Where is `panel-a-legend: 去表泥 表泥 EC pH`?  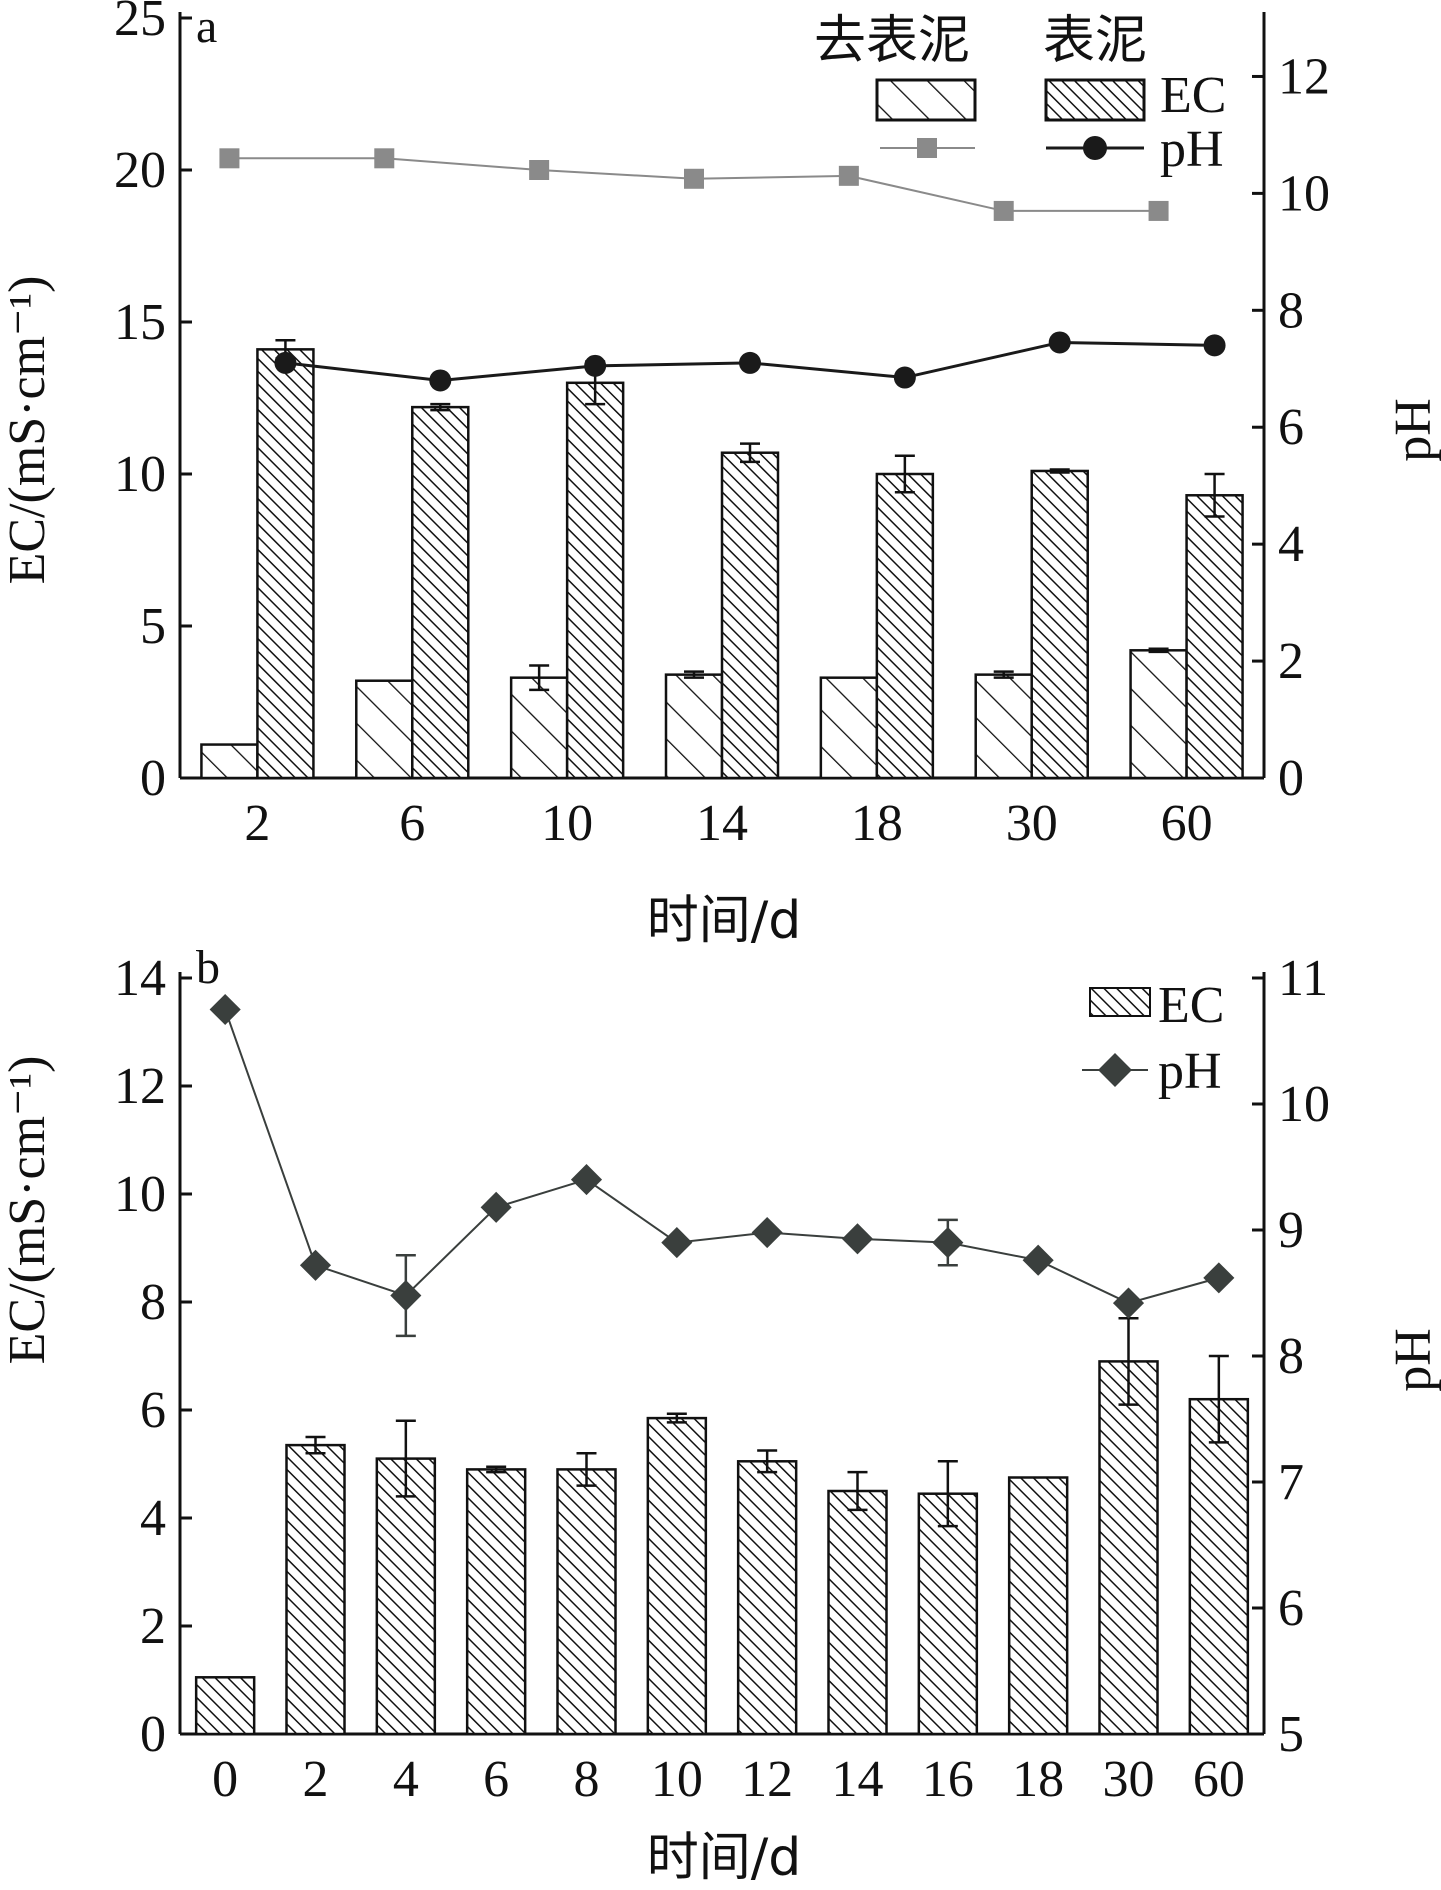
panel-a-legend: 去表泥 表泥 EC pH is located at coordinates (1020, 94).